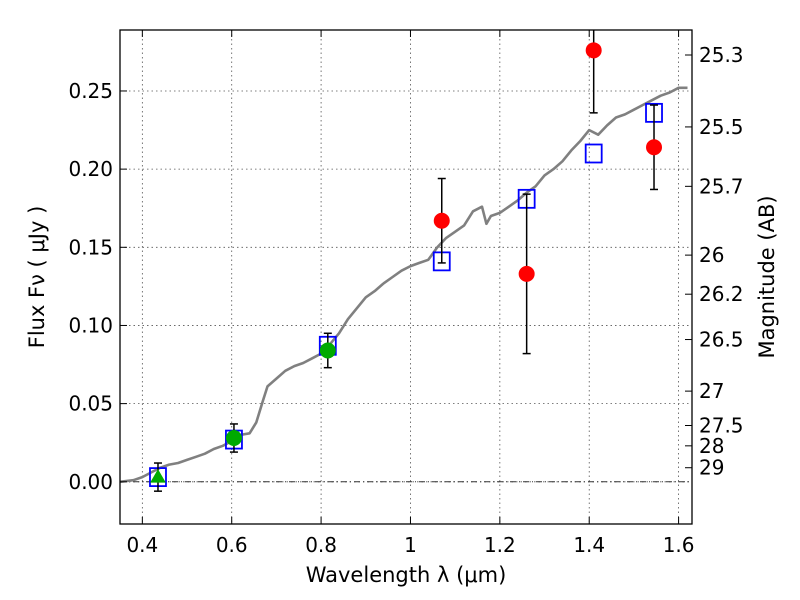 The image size is (800, 600). I want to click on magnitude-tick-label: 27.5, so click(721, 426).